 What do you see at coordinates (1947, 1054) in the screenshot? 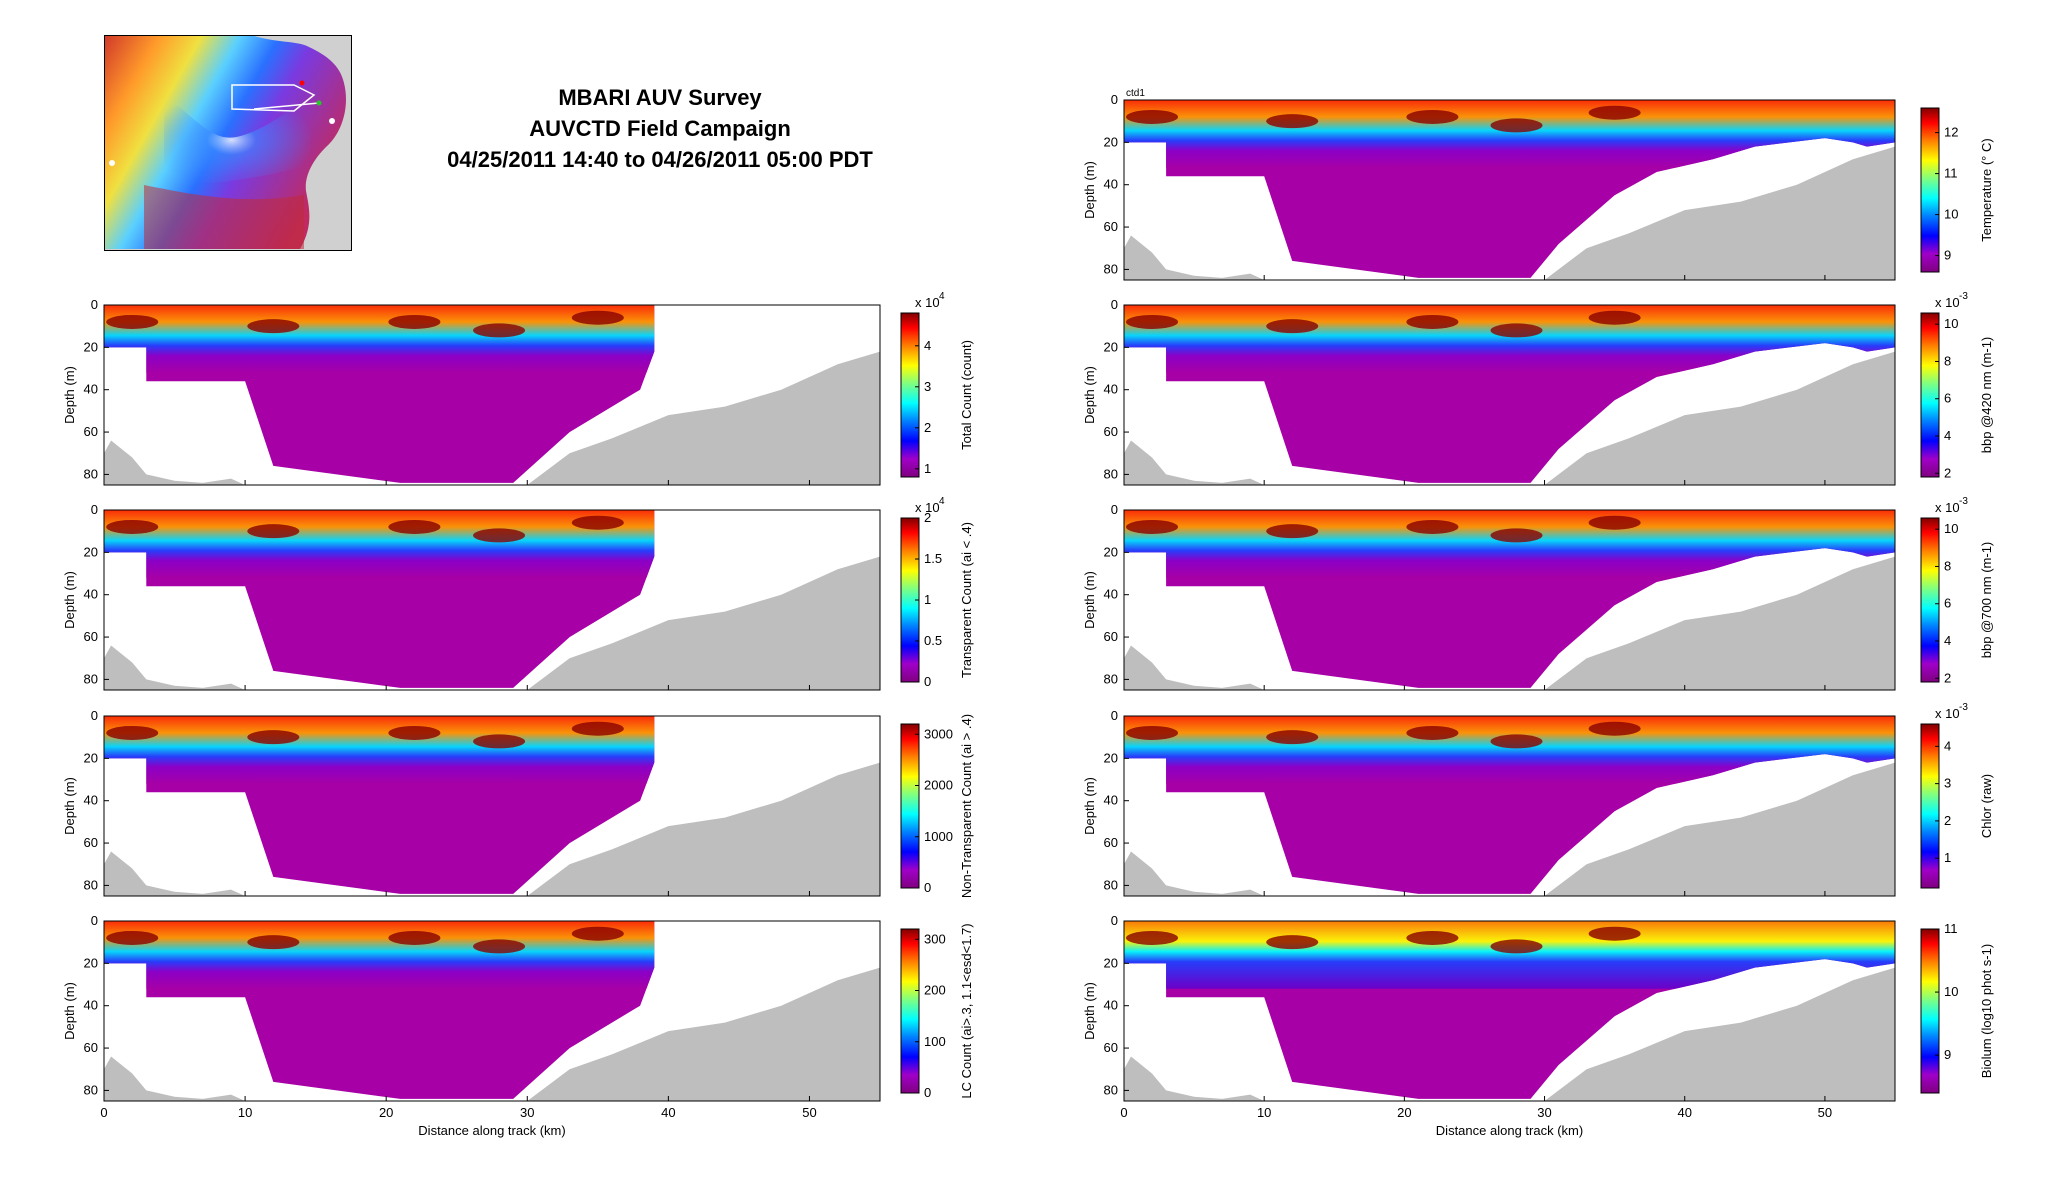
I see `colorbar-tick-label: 9` at bounding box center [1947, 1054].